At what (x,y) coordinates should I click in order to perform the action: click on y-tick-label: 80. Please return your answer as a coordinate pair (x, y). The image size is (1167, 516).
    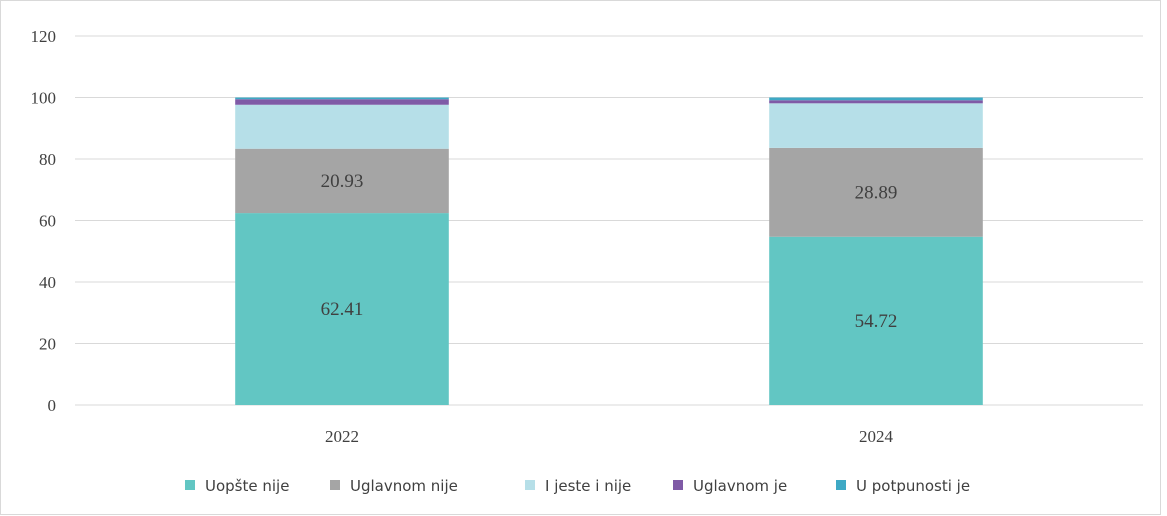
    Looking at the image, I should click on (47, 159).